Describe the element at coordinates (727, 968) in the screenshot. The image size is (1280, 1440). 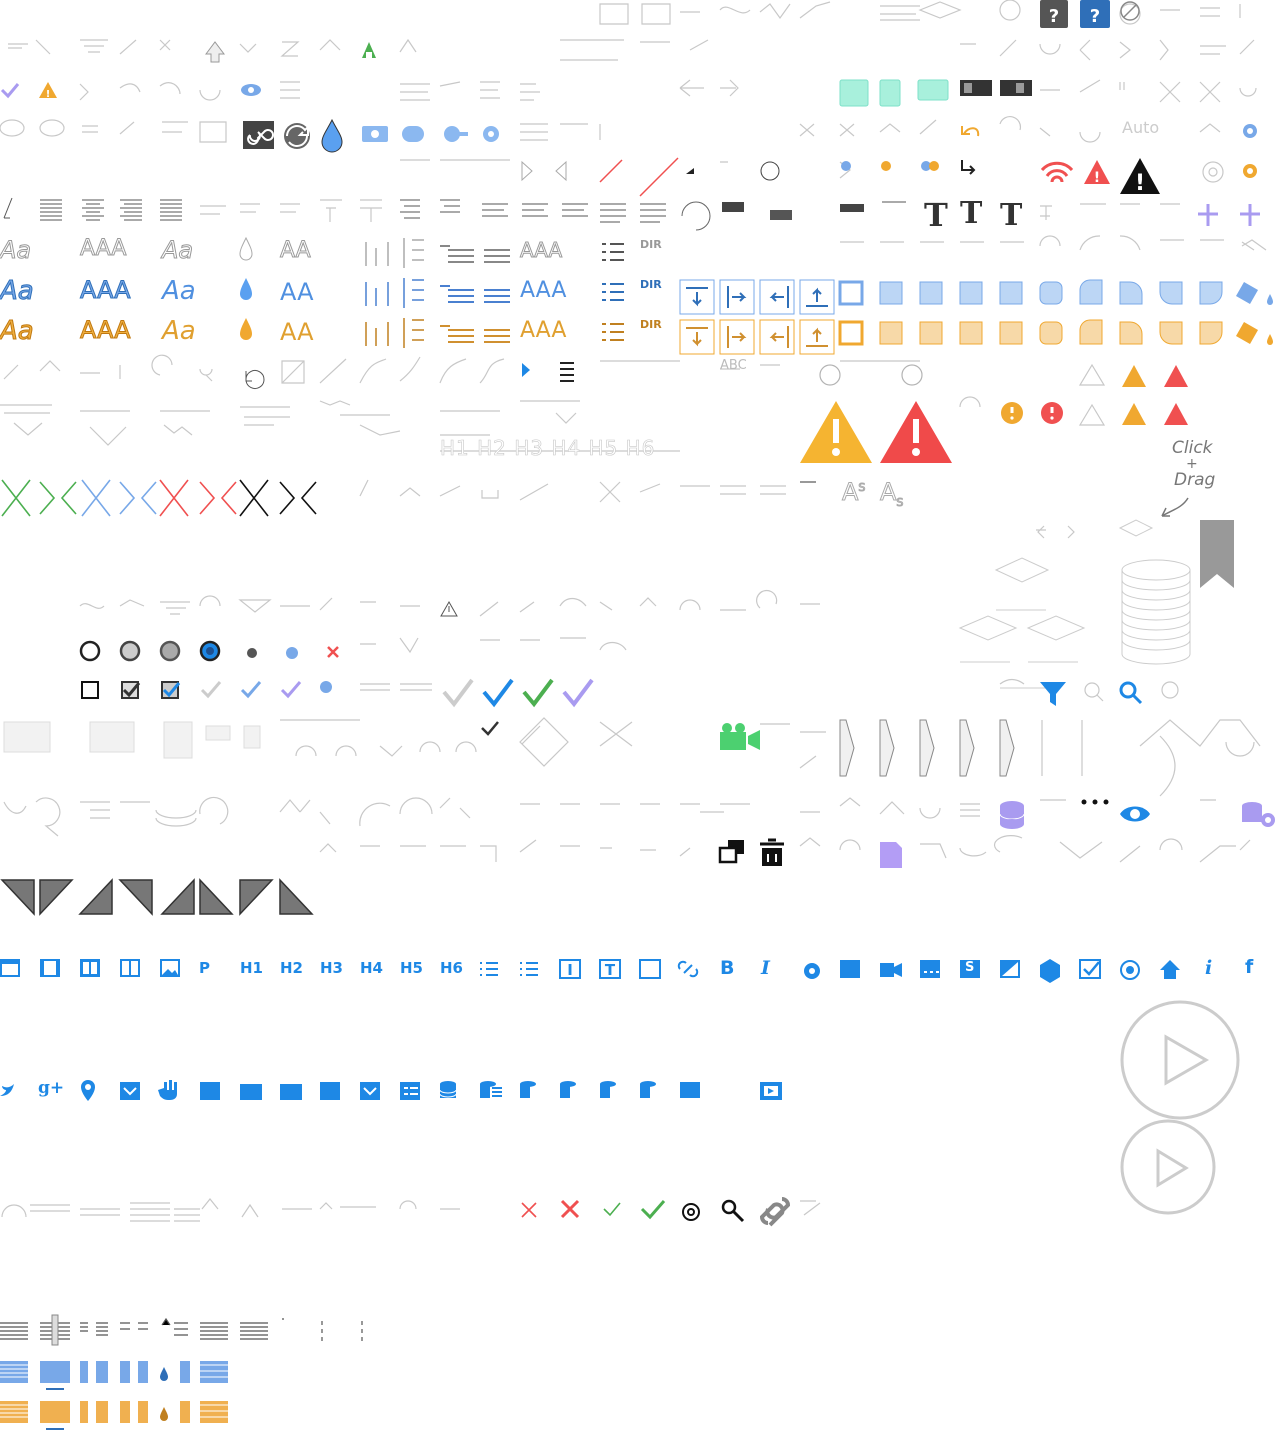
I see `bold-button: B` at that location.